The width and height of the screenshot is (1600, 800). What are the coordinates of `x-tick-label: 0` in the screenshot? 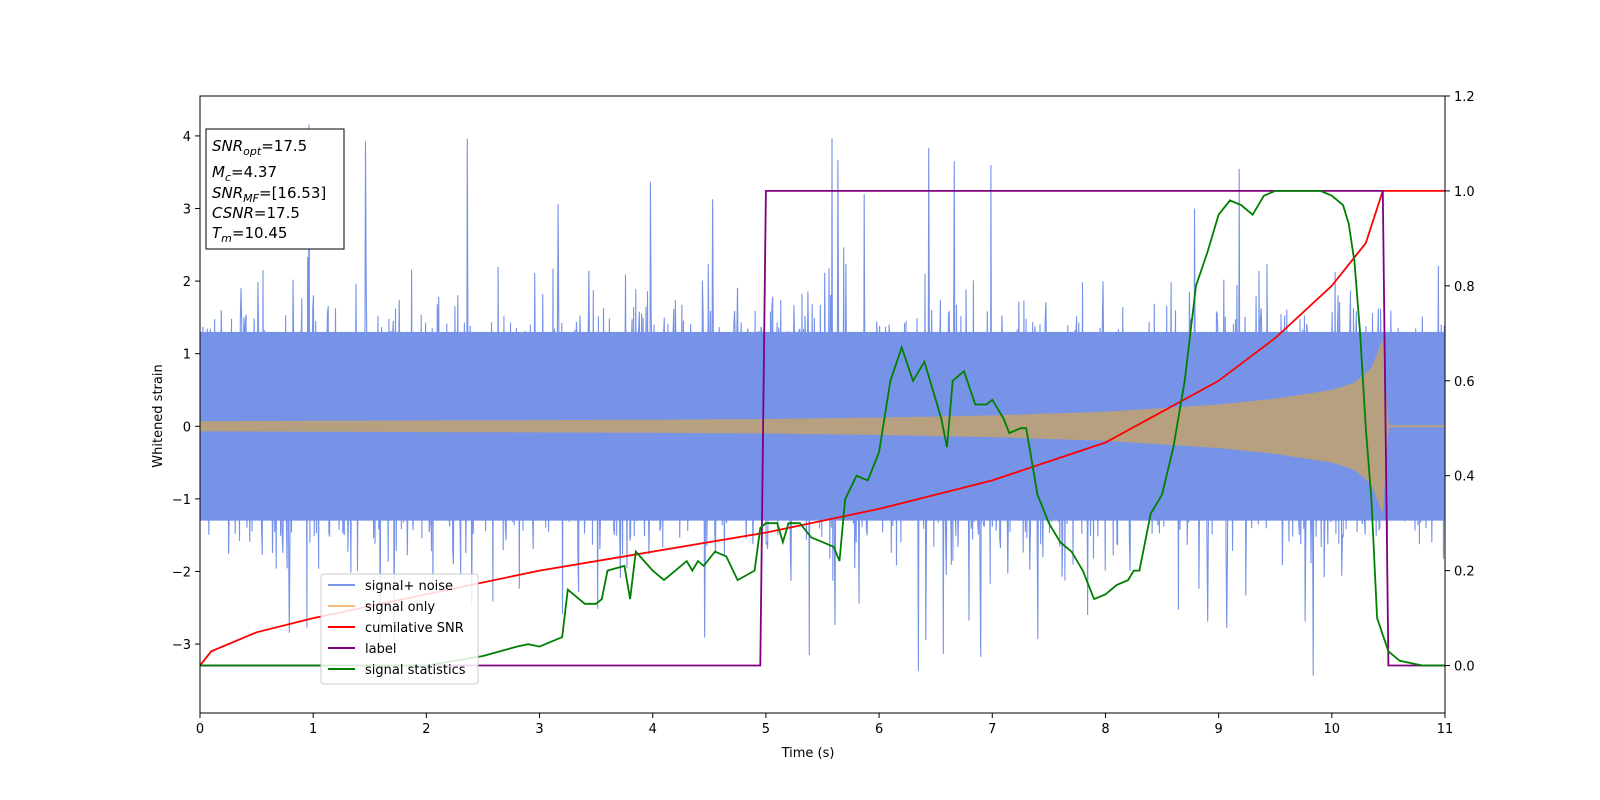 It's located at (200, 729).